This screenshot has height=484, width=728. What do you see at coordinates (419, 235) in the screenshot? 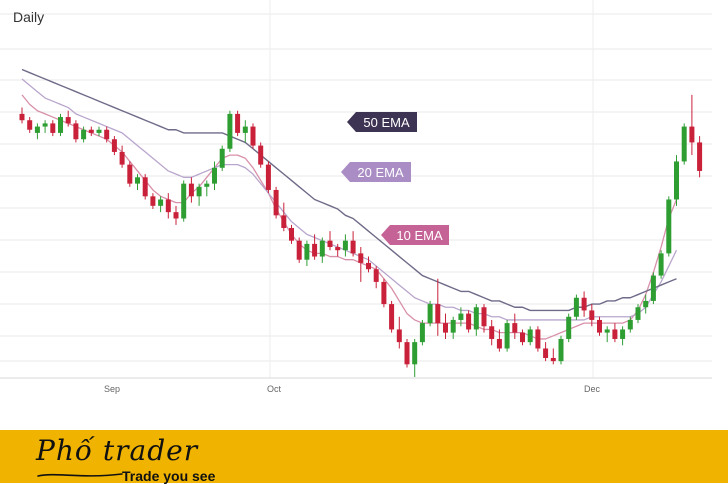
I see `label-10-ema: 10 EMA` at bounding box center [419, 235].